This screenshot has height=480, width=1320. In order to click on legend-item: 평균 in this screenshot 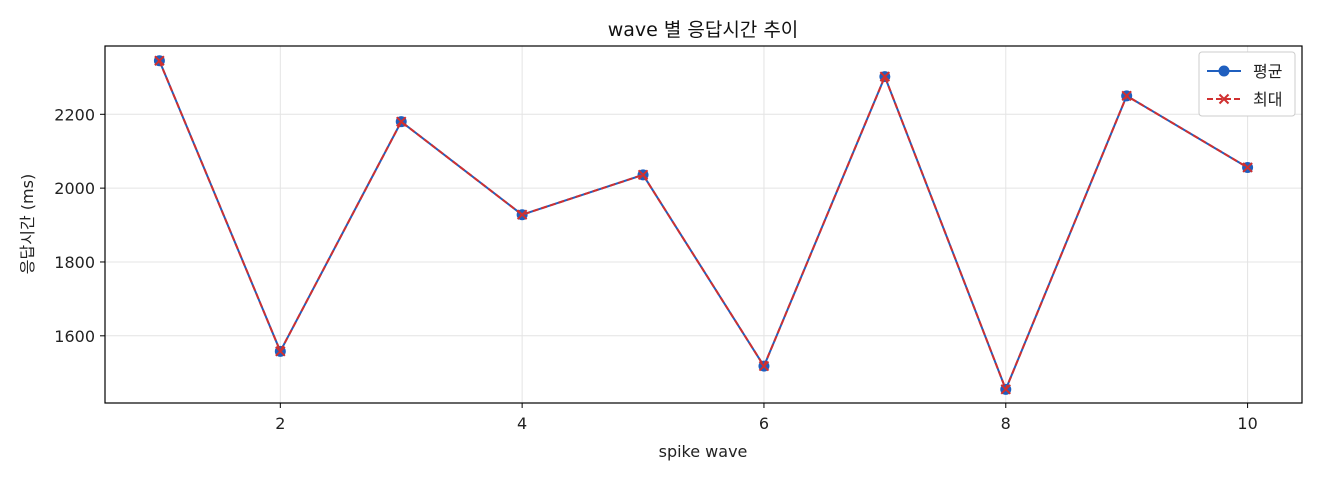, I will do `click(1244, 71)`.